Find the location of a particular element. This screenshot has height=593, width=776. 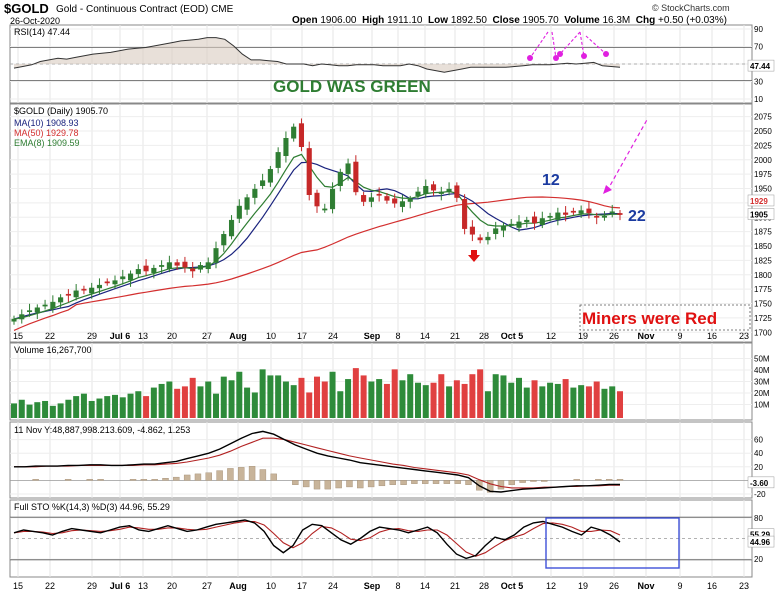

low-value: 1892.50 is located at coordinates (468, 20).